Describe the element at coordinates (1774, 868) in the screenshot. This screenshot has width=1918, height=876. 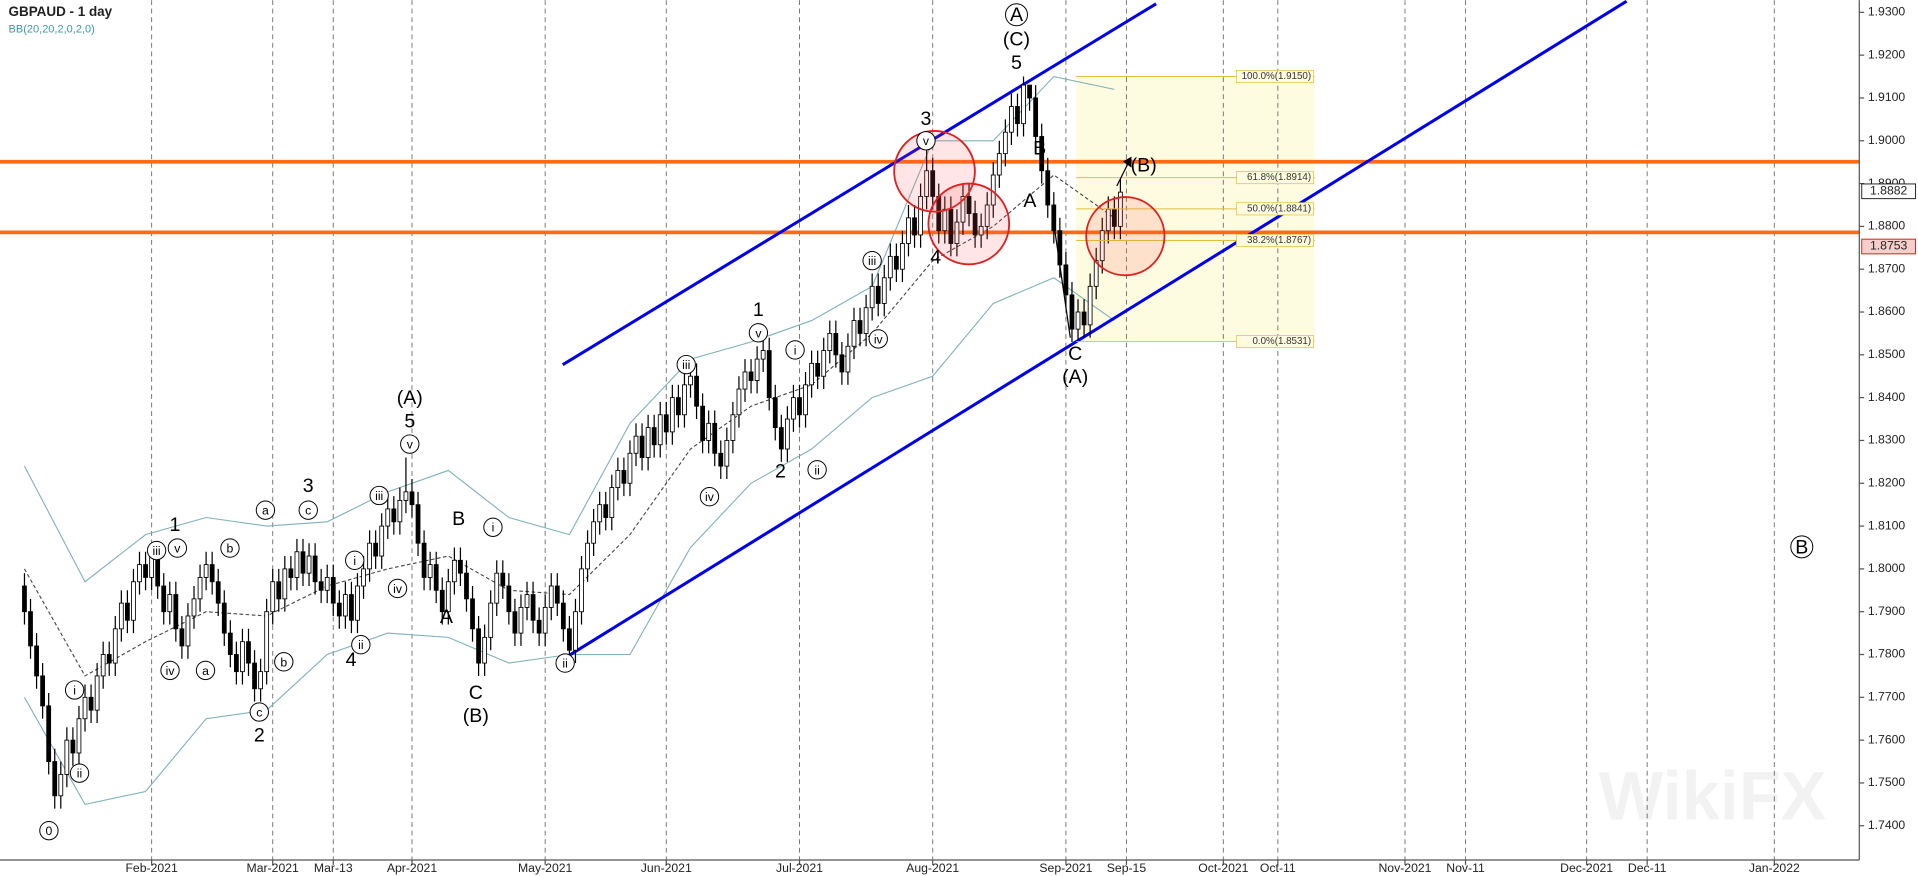
I see `x-tick-label: Jan-2022` at that location.